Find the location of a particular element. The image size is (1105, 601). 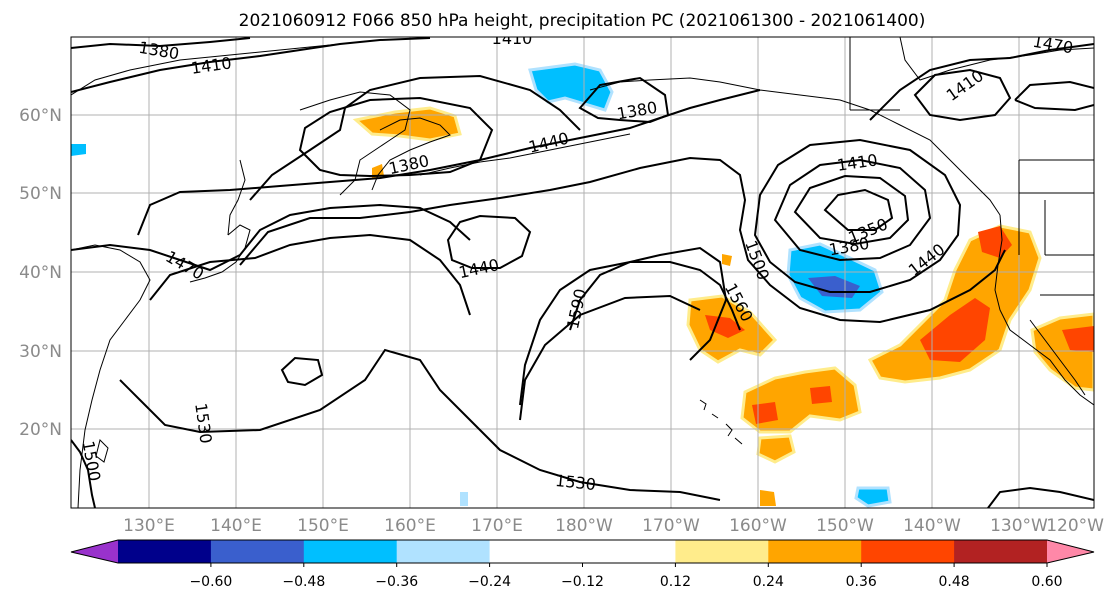

contour-1410-north is located at coordinates (251, 65).